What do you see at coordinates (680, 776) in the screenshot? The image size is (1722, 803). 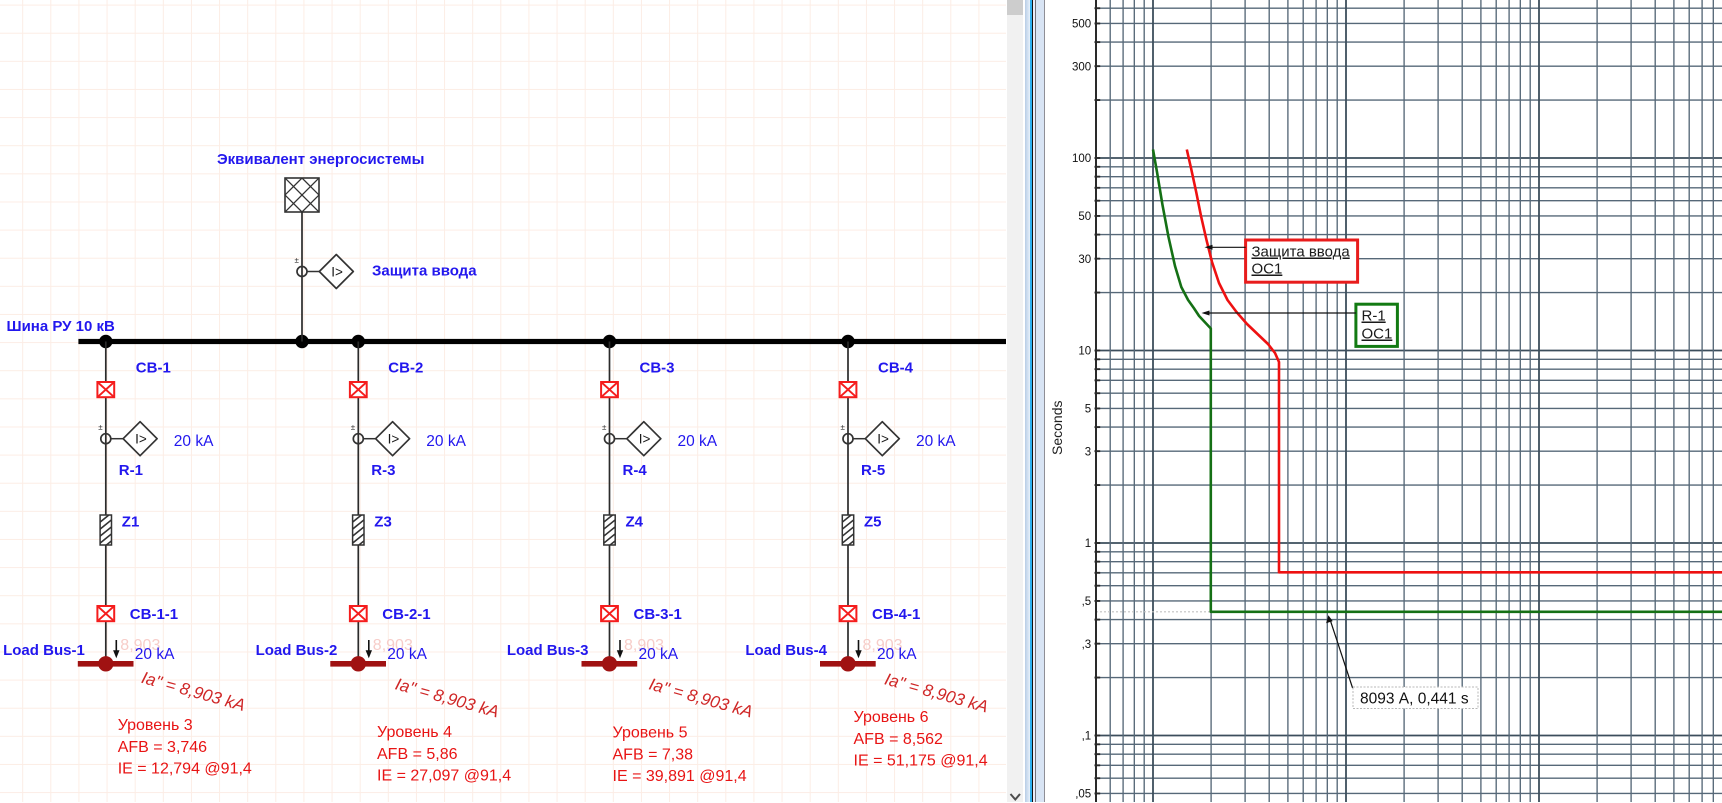 I see `svg-text: IE = 39,891 @91,4` at bounding box center [680, 776].